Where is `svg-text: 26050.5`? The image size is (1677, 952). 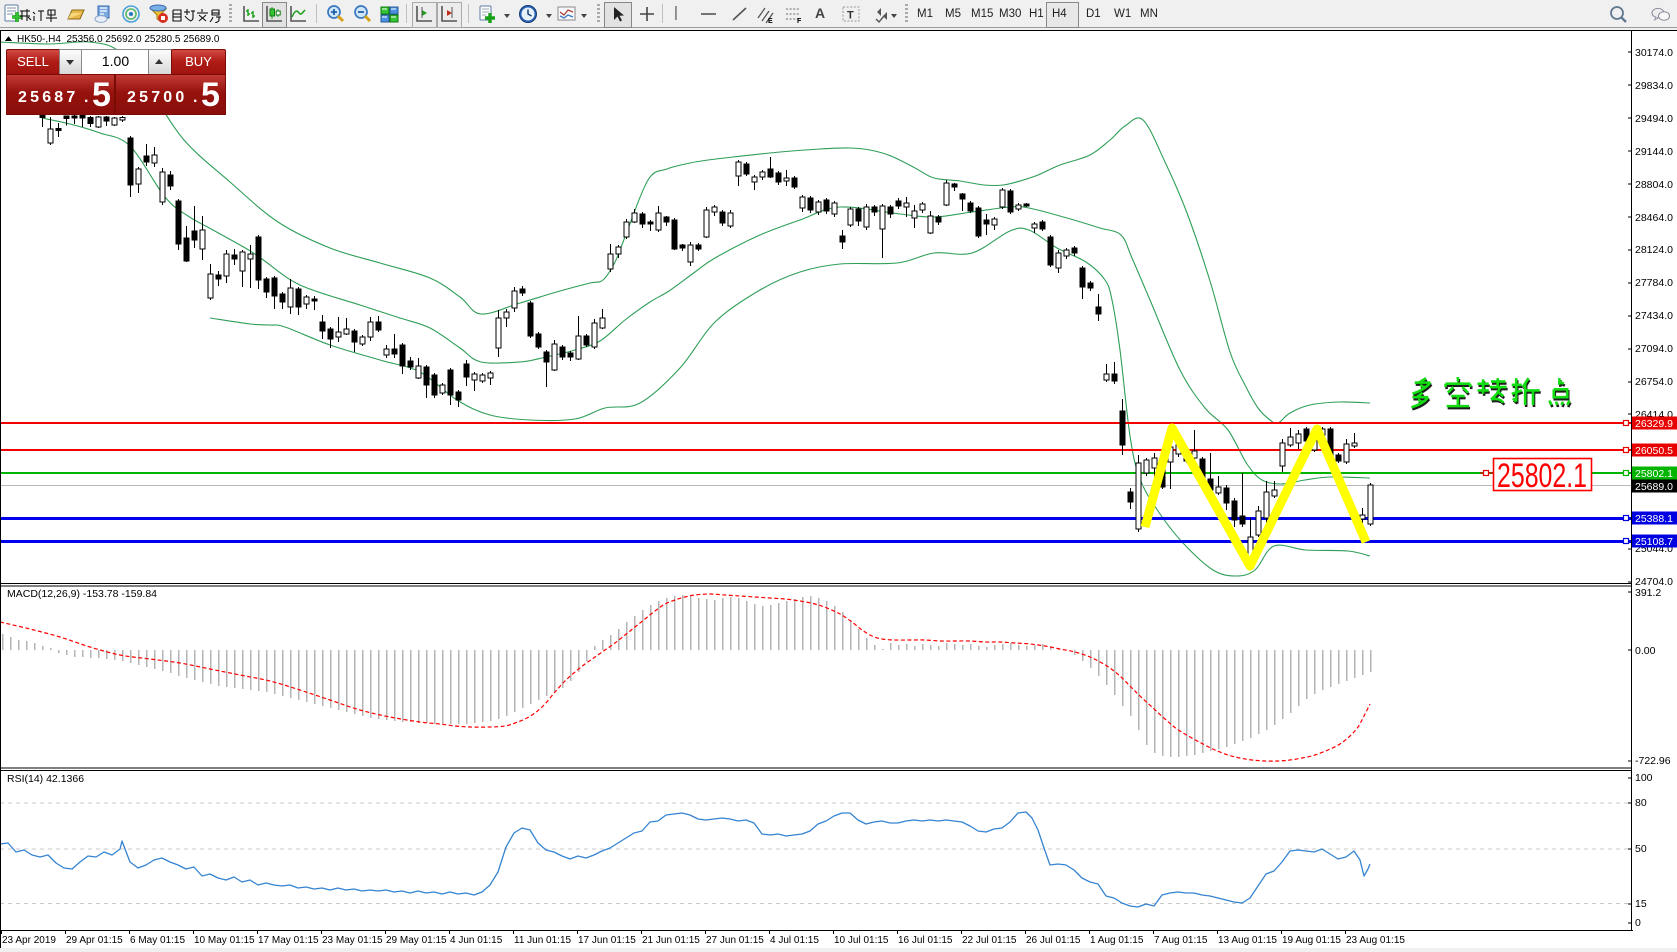 svg-text: 26050.5 is located at coordinates (1654, 451).